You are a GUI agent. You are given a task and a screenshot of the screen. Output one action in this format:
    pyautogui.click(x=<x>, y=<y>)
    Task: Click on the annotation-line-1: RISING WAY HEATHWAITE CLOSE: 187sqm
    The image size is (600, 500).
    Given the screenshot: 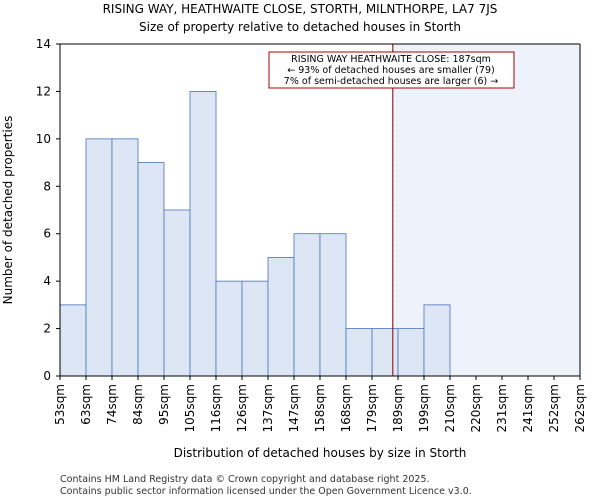 What is the action you would take?
    pyautogui.click(x=391, y=59)
    